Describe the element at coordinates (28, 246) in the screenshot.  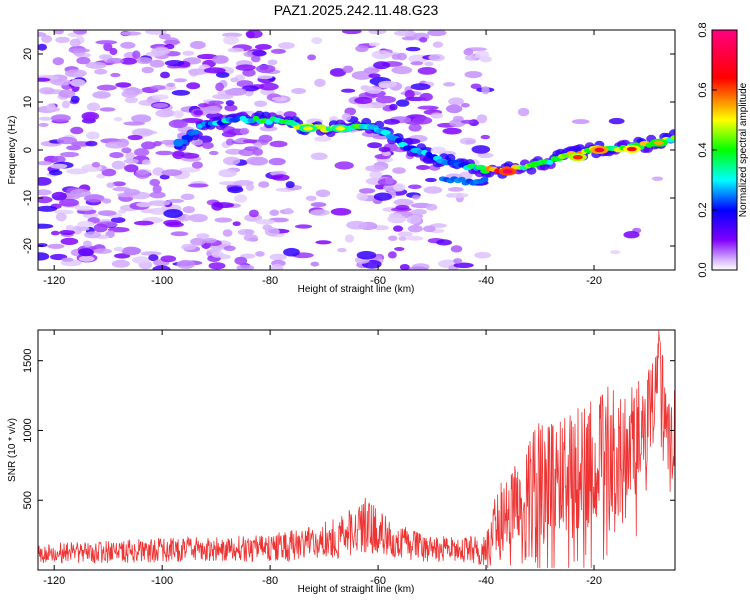
I see `spectrogram-y-tick-label: -20` at that location.